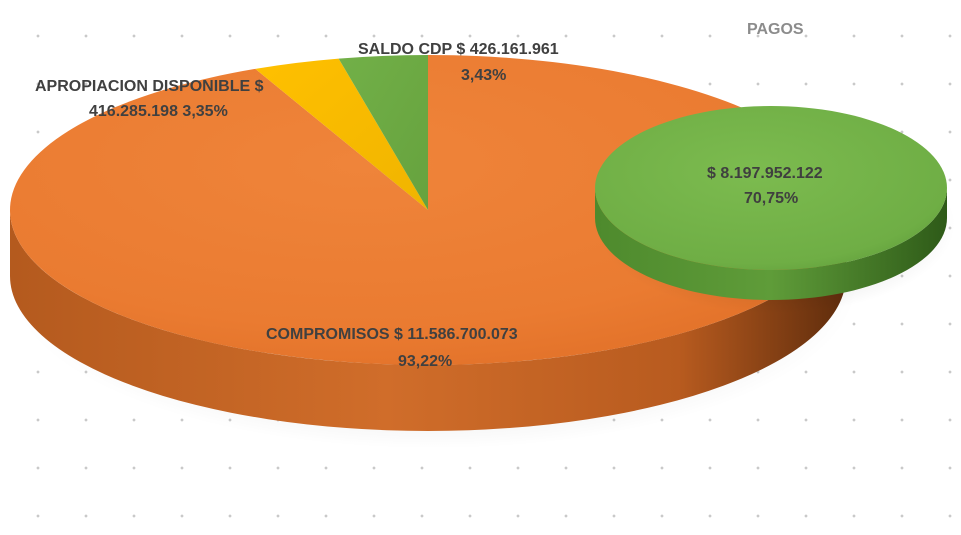  I want to click on pagos-pie, so click(775, 210).